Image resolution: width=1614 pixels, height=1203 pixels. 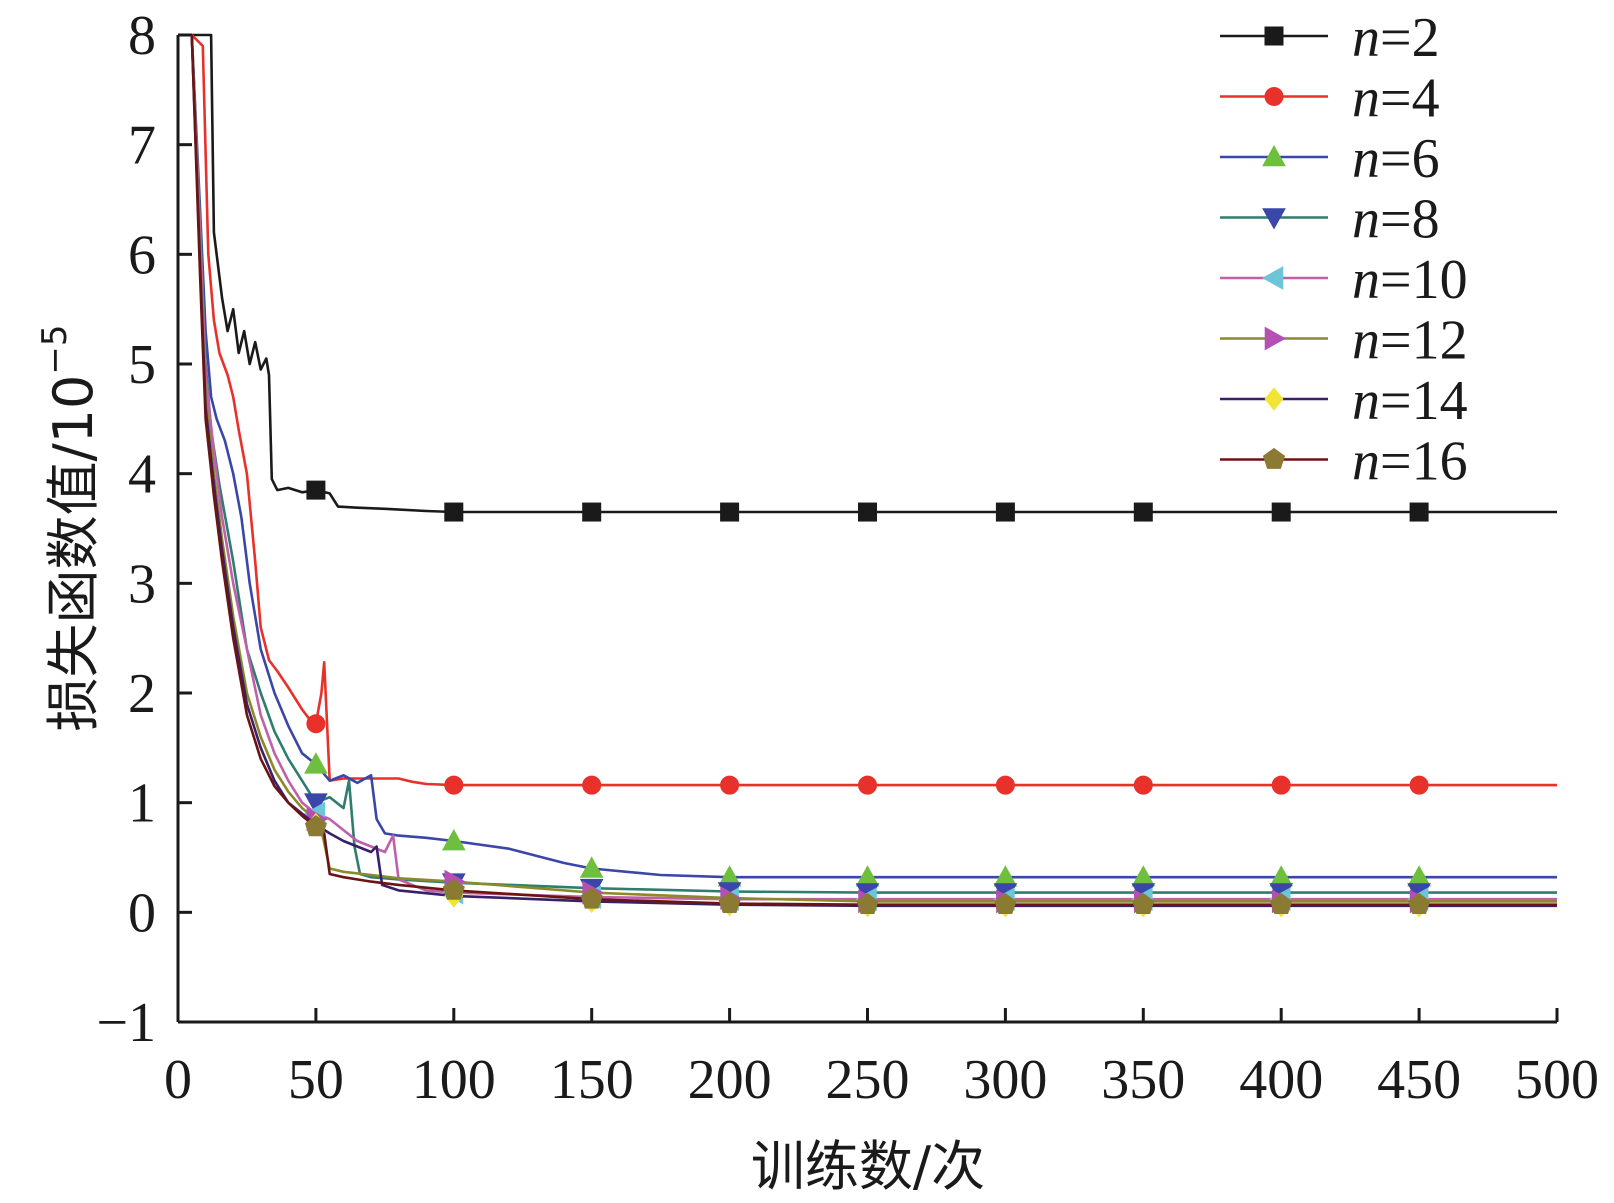 I want to click on legend-label: n=10, so click(x=1410, y=280).